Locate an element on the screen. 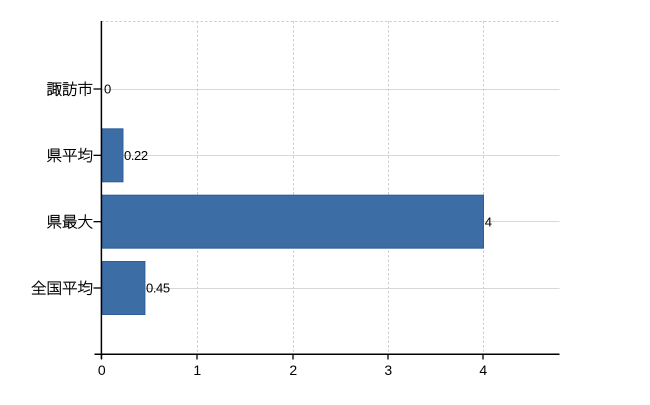 This screenshot has height=405, width=650. svg-text: 0.22 is located at coordinates (136, 155).